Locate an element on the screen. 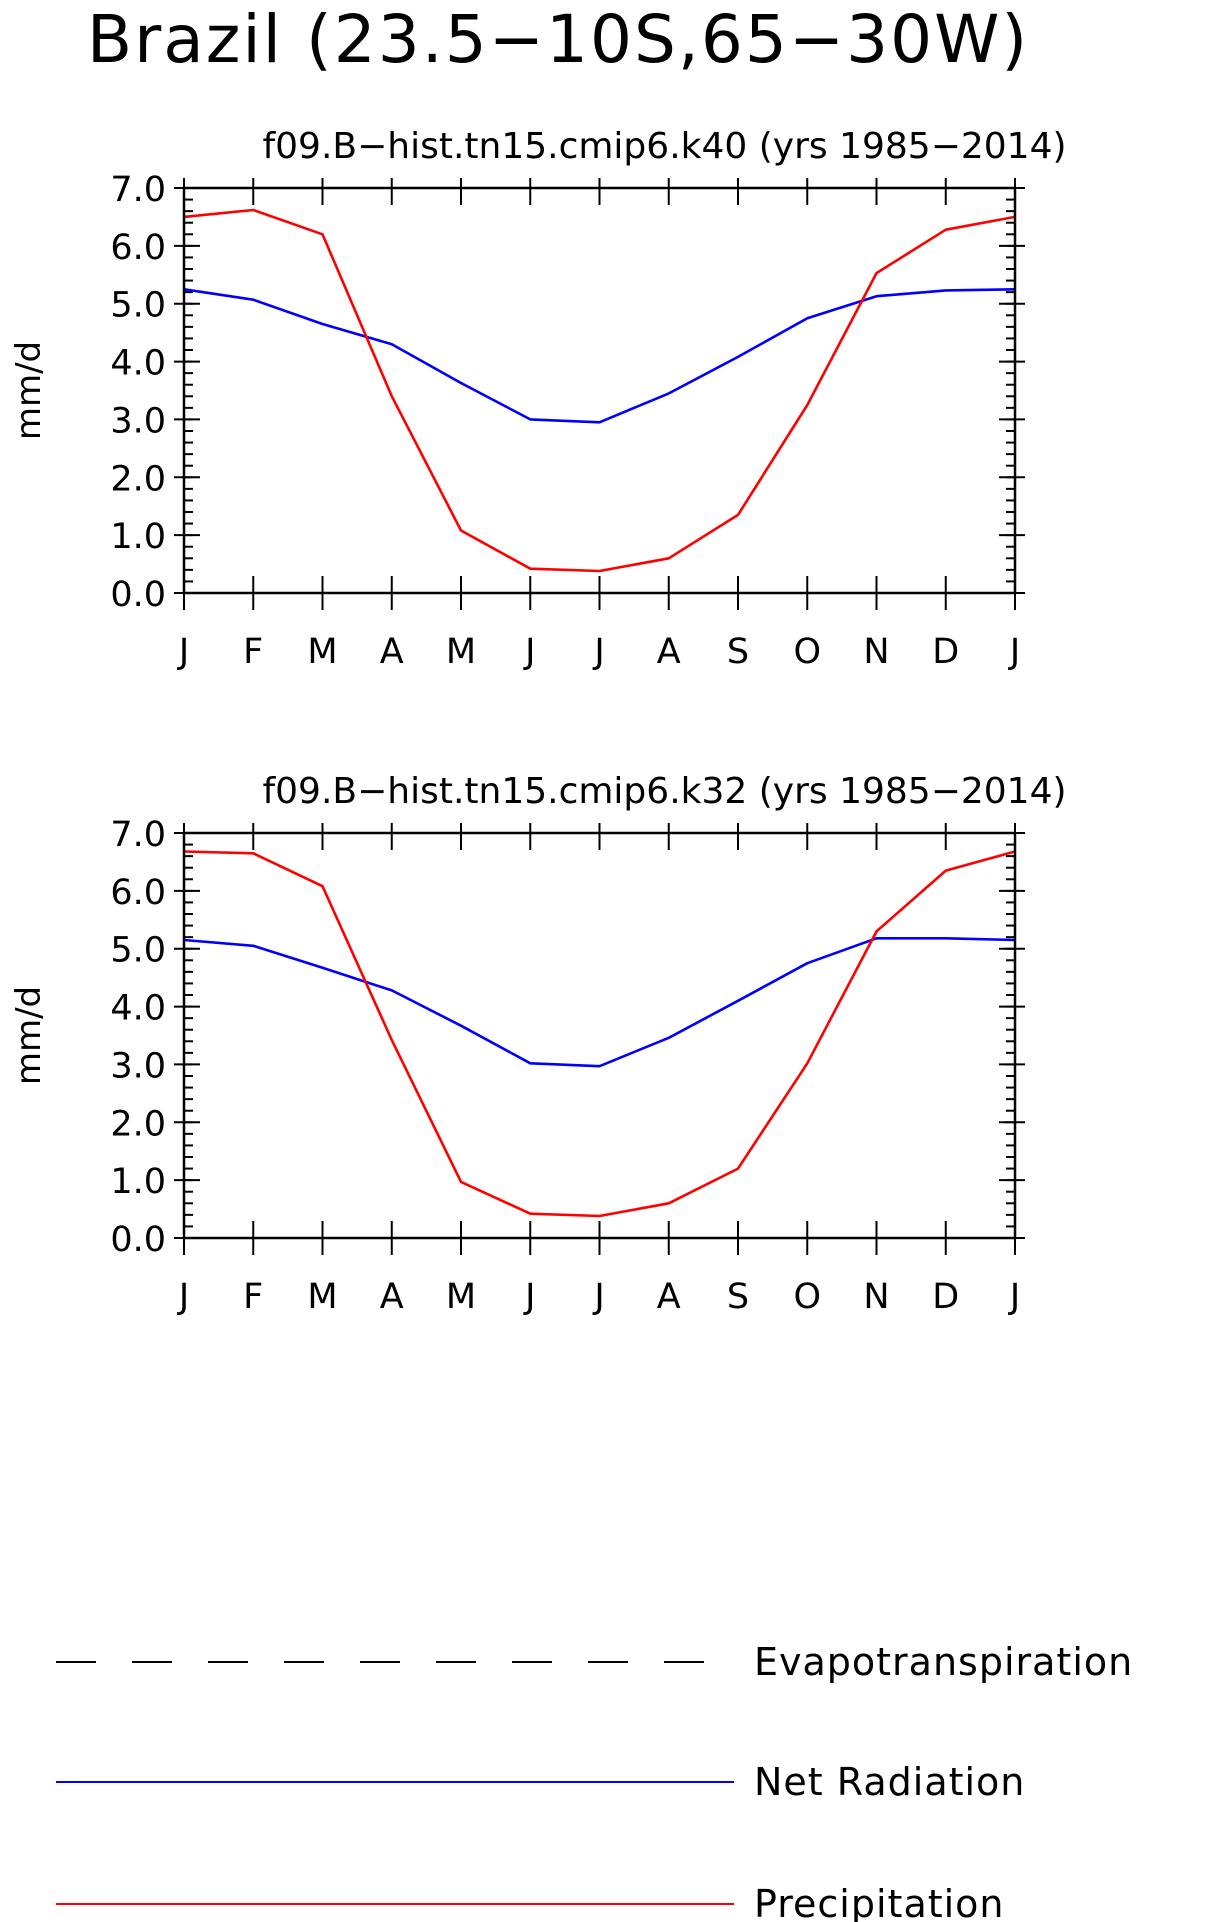 Image resolution: width=1208 pixels, height=1922 pixels. chart-1-y-tick-label: 2.0 is located at coordinates (138, 479).